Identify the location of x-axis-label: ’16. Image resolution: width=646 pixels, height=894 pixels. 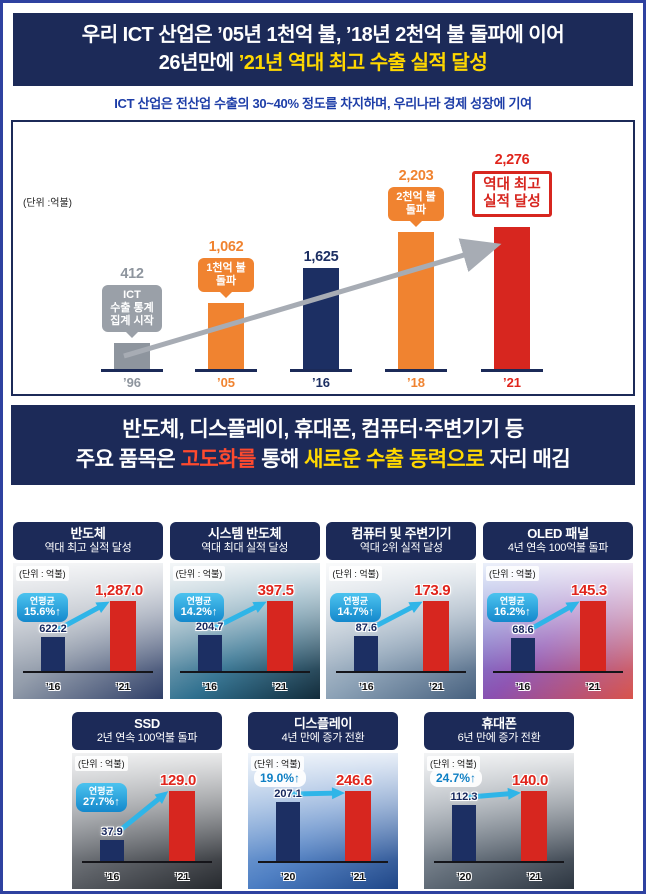
(321, 382).